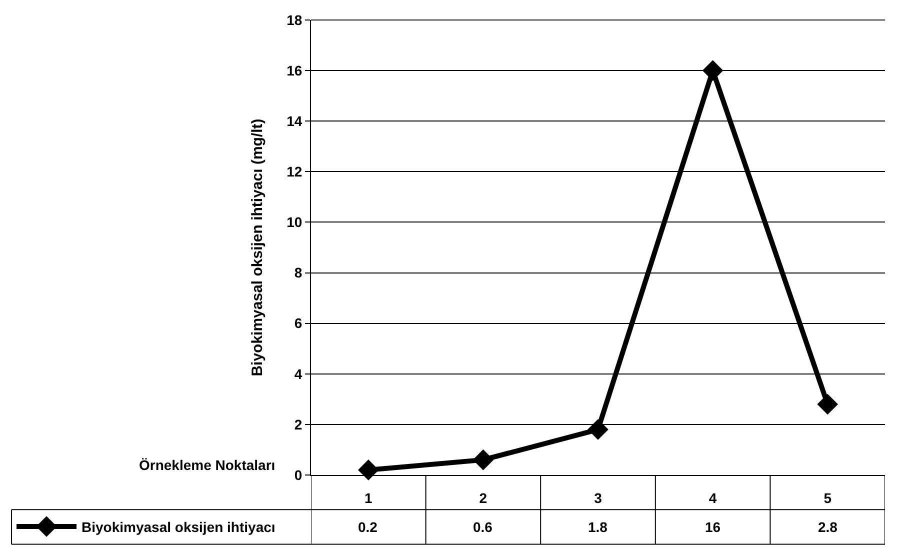 The height and width of the screenshot is (560, 913). What do you see at coordinates (713, 527) in the screenshot?
I see `data-label: 16` at bounding box center [713, 527].